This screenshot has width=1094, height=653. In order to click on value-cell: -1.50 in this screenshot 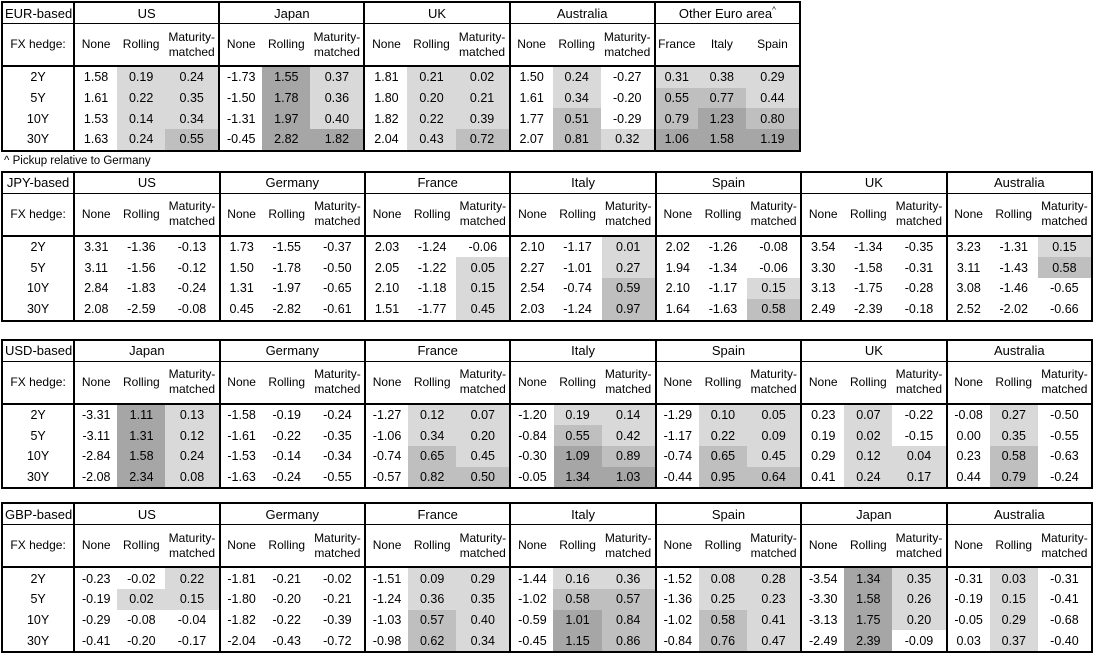, I will do `click(240, 98)`.